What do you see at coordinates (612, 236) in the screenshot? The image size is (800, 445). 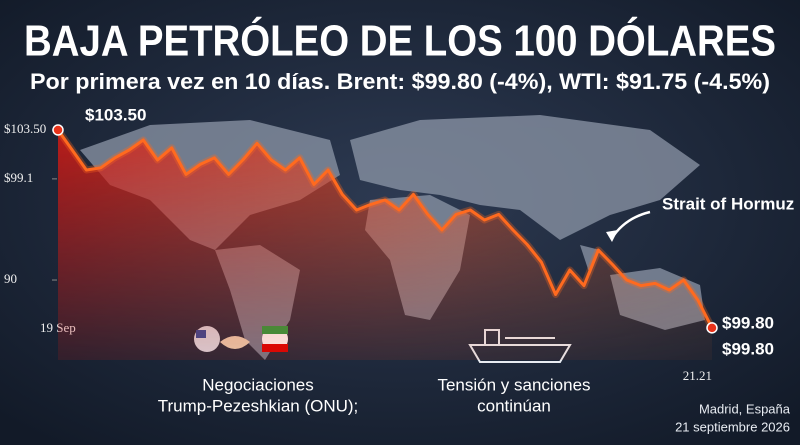 I see `arrow-head` at bounding box center [612, 236].